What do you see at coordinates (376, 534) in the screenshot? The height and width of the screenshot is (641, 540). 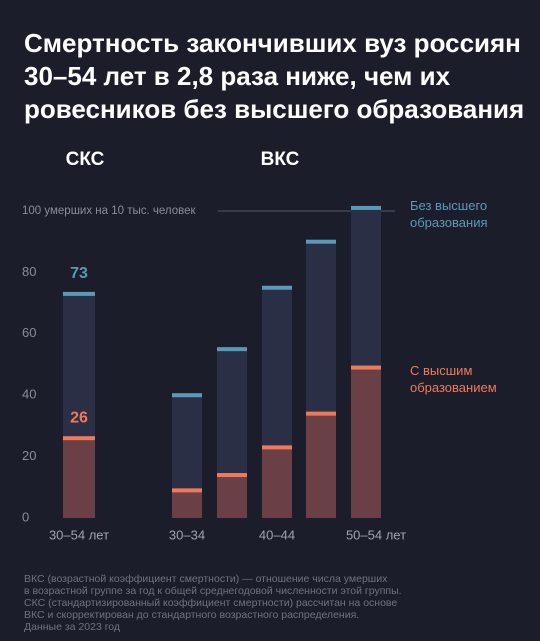 I see `x-tick-label: 50–54 лет` at bounding box center [376, 534].